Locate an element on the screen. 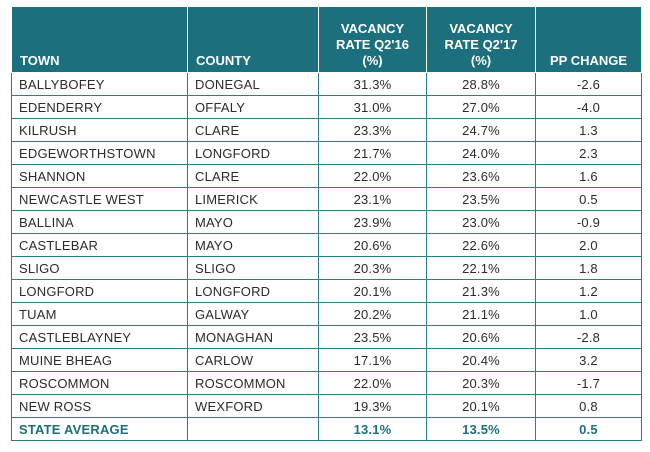 This screenshot has width=650, height=452. cell-town: NEWCASTLE WEST is located at coordinates (99, 199).